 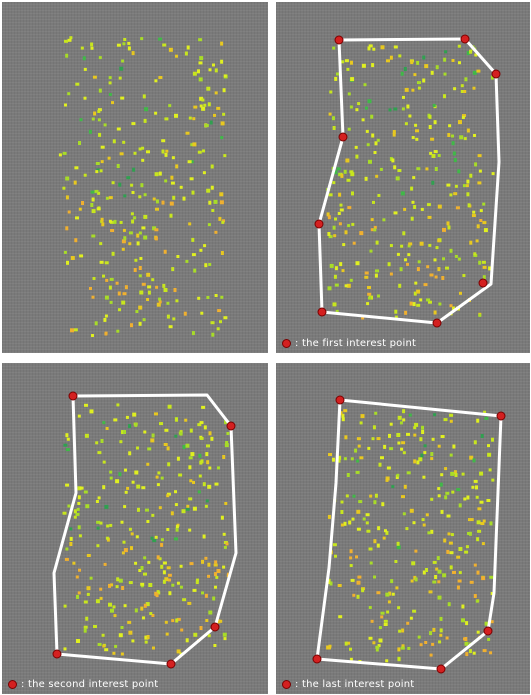 What do you see at coordinates (90, 684) in the screenshot?
I see `caption-text: : the second interest point` at bounding box center [90, 684].